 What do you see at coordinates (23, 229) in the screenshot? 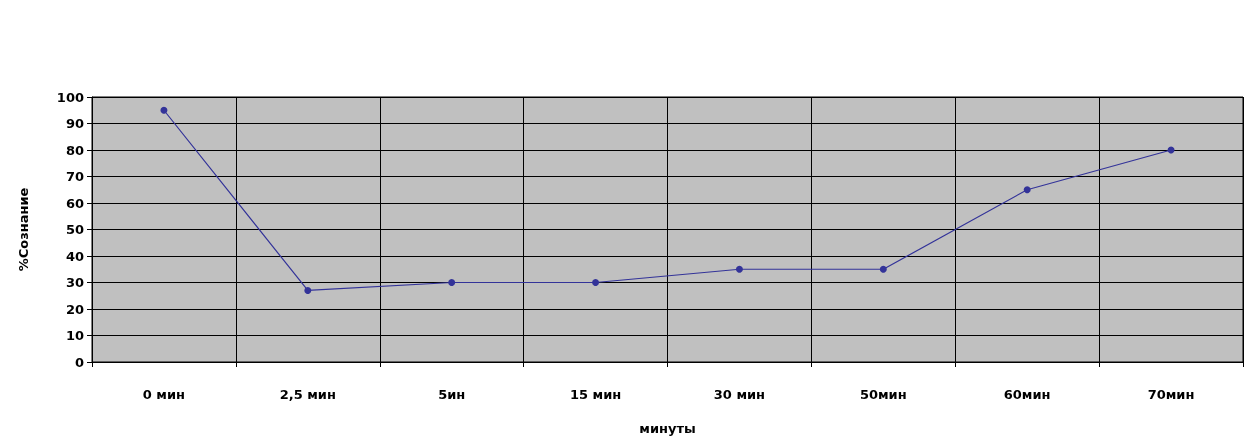
I see `y-axis-title: %Сознание` at bounding box center [23, 229].